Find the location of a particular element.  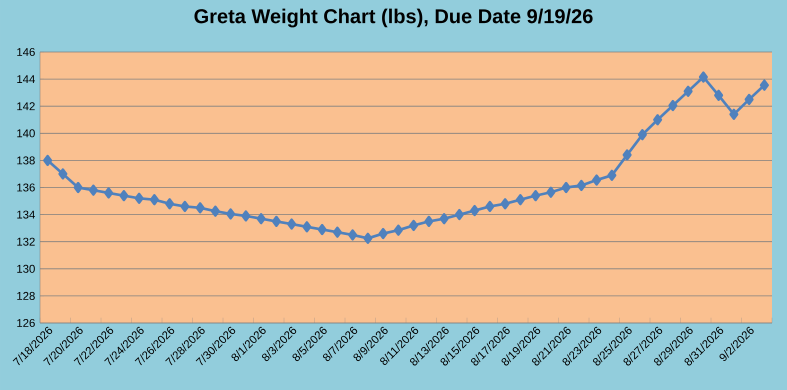

y-tick-label: 126 is located at coordinates (26, 323).